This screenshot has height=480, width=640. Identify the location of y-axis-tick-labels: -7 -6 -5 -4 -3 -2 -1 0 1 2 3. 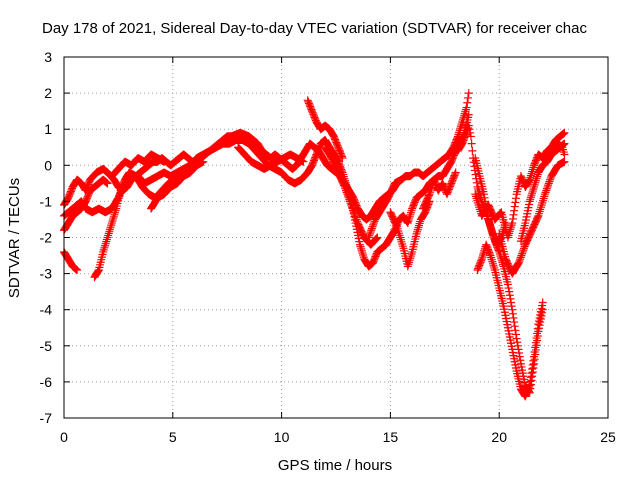
(46, 237).